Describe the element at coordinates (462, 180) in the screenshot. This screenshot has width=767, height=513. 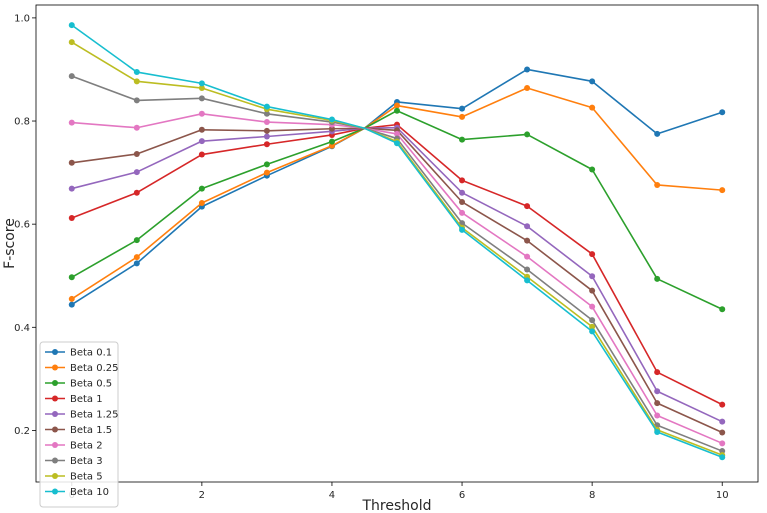
I see `point-beta-1-x6` at that location.